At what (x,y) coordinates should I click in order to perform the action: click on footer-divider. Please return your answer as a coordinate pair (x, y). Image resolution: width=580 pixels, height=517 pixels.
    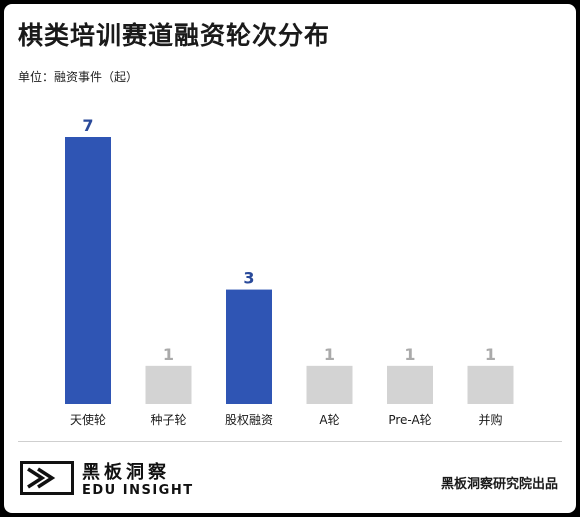
    Looking at the image, I should click on (290, 441).